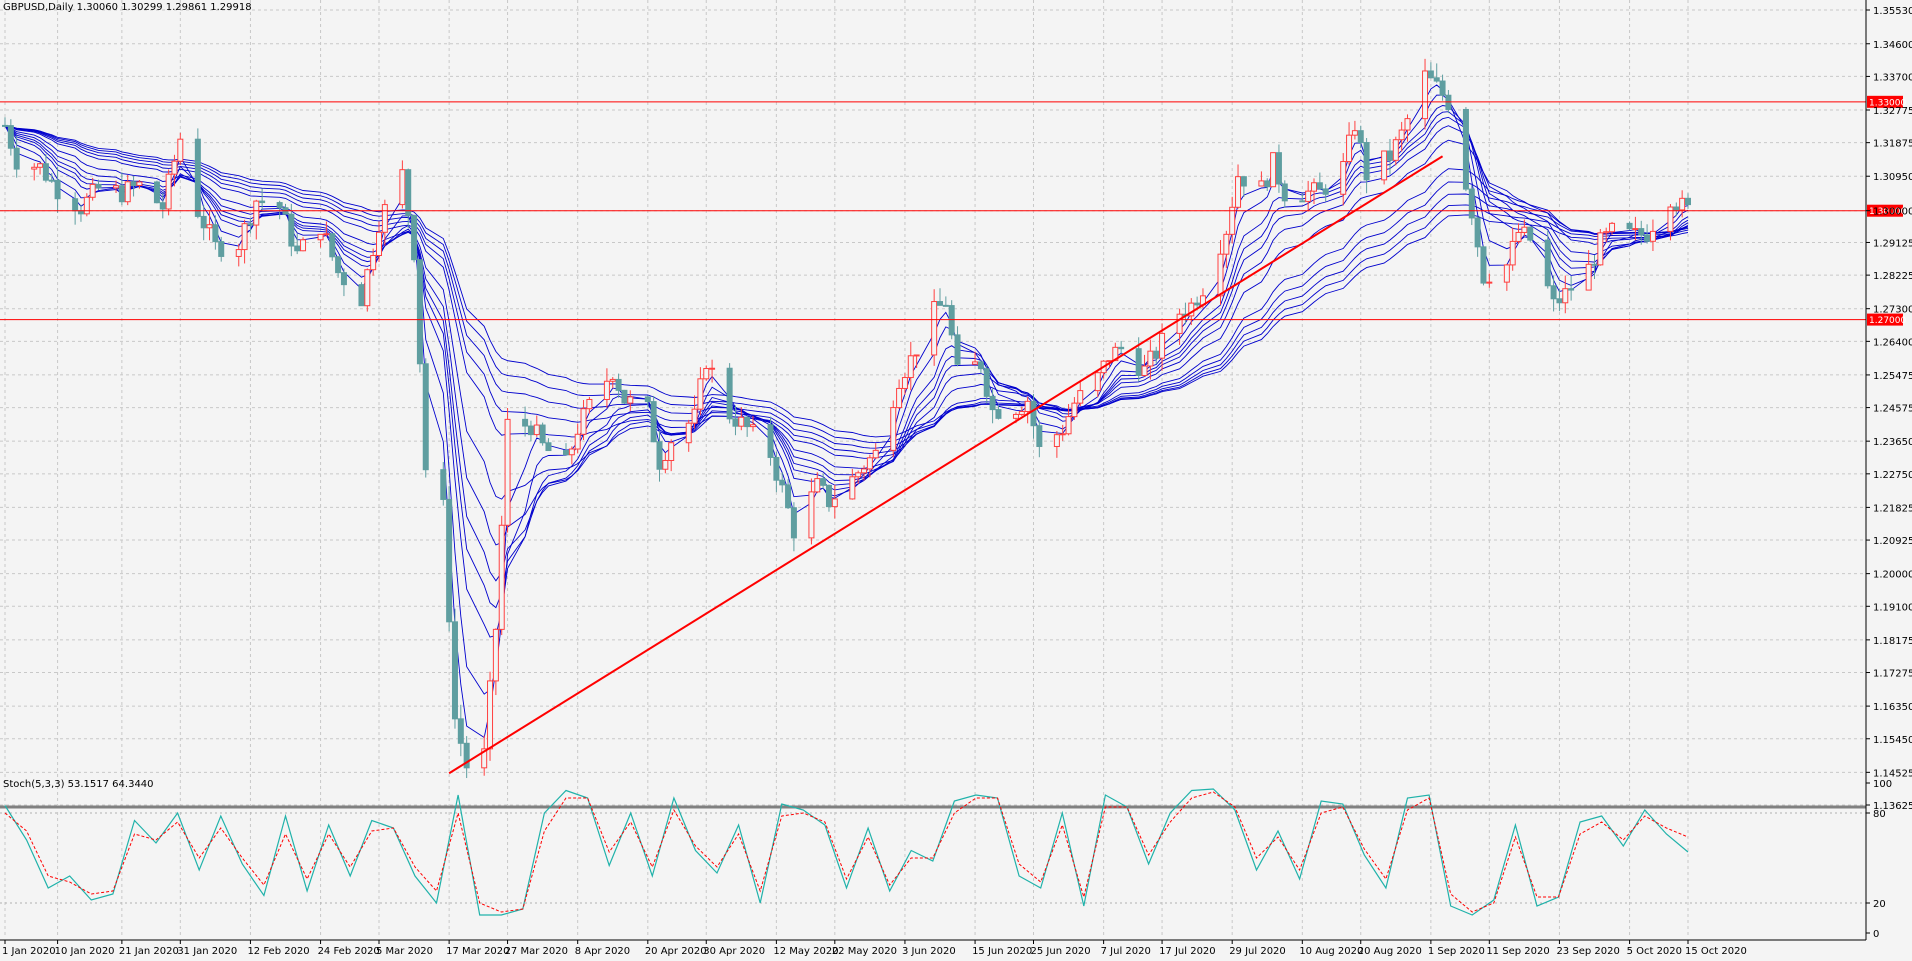 The width and height of the screenshot is (1912, 961). Describe the element at coordinates (1892, 674) in the screenshot. I see `price-tick-label: 1.17275` at that location.